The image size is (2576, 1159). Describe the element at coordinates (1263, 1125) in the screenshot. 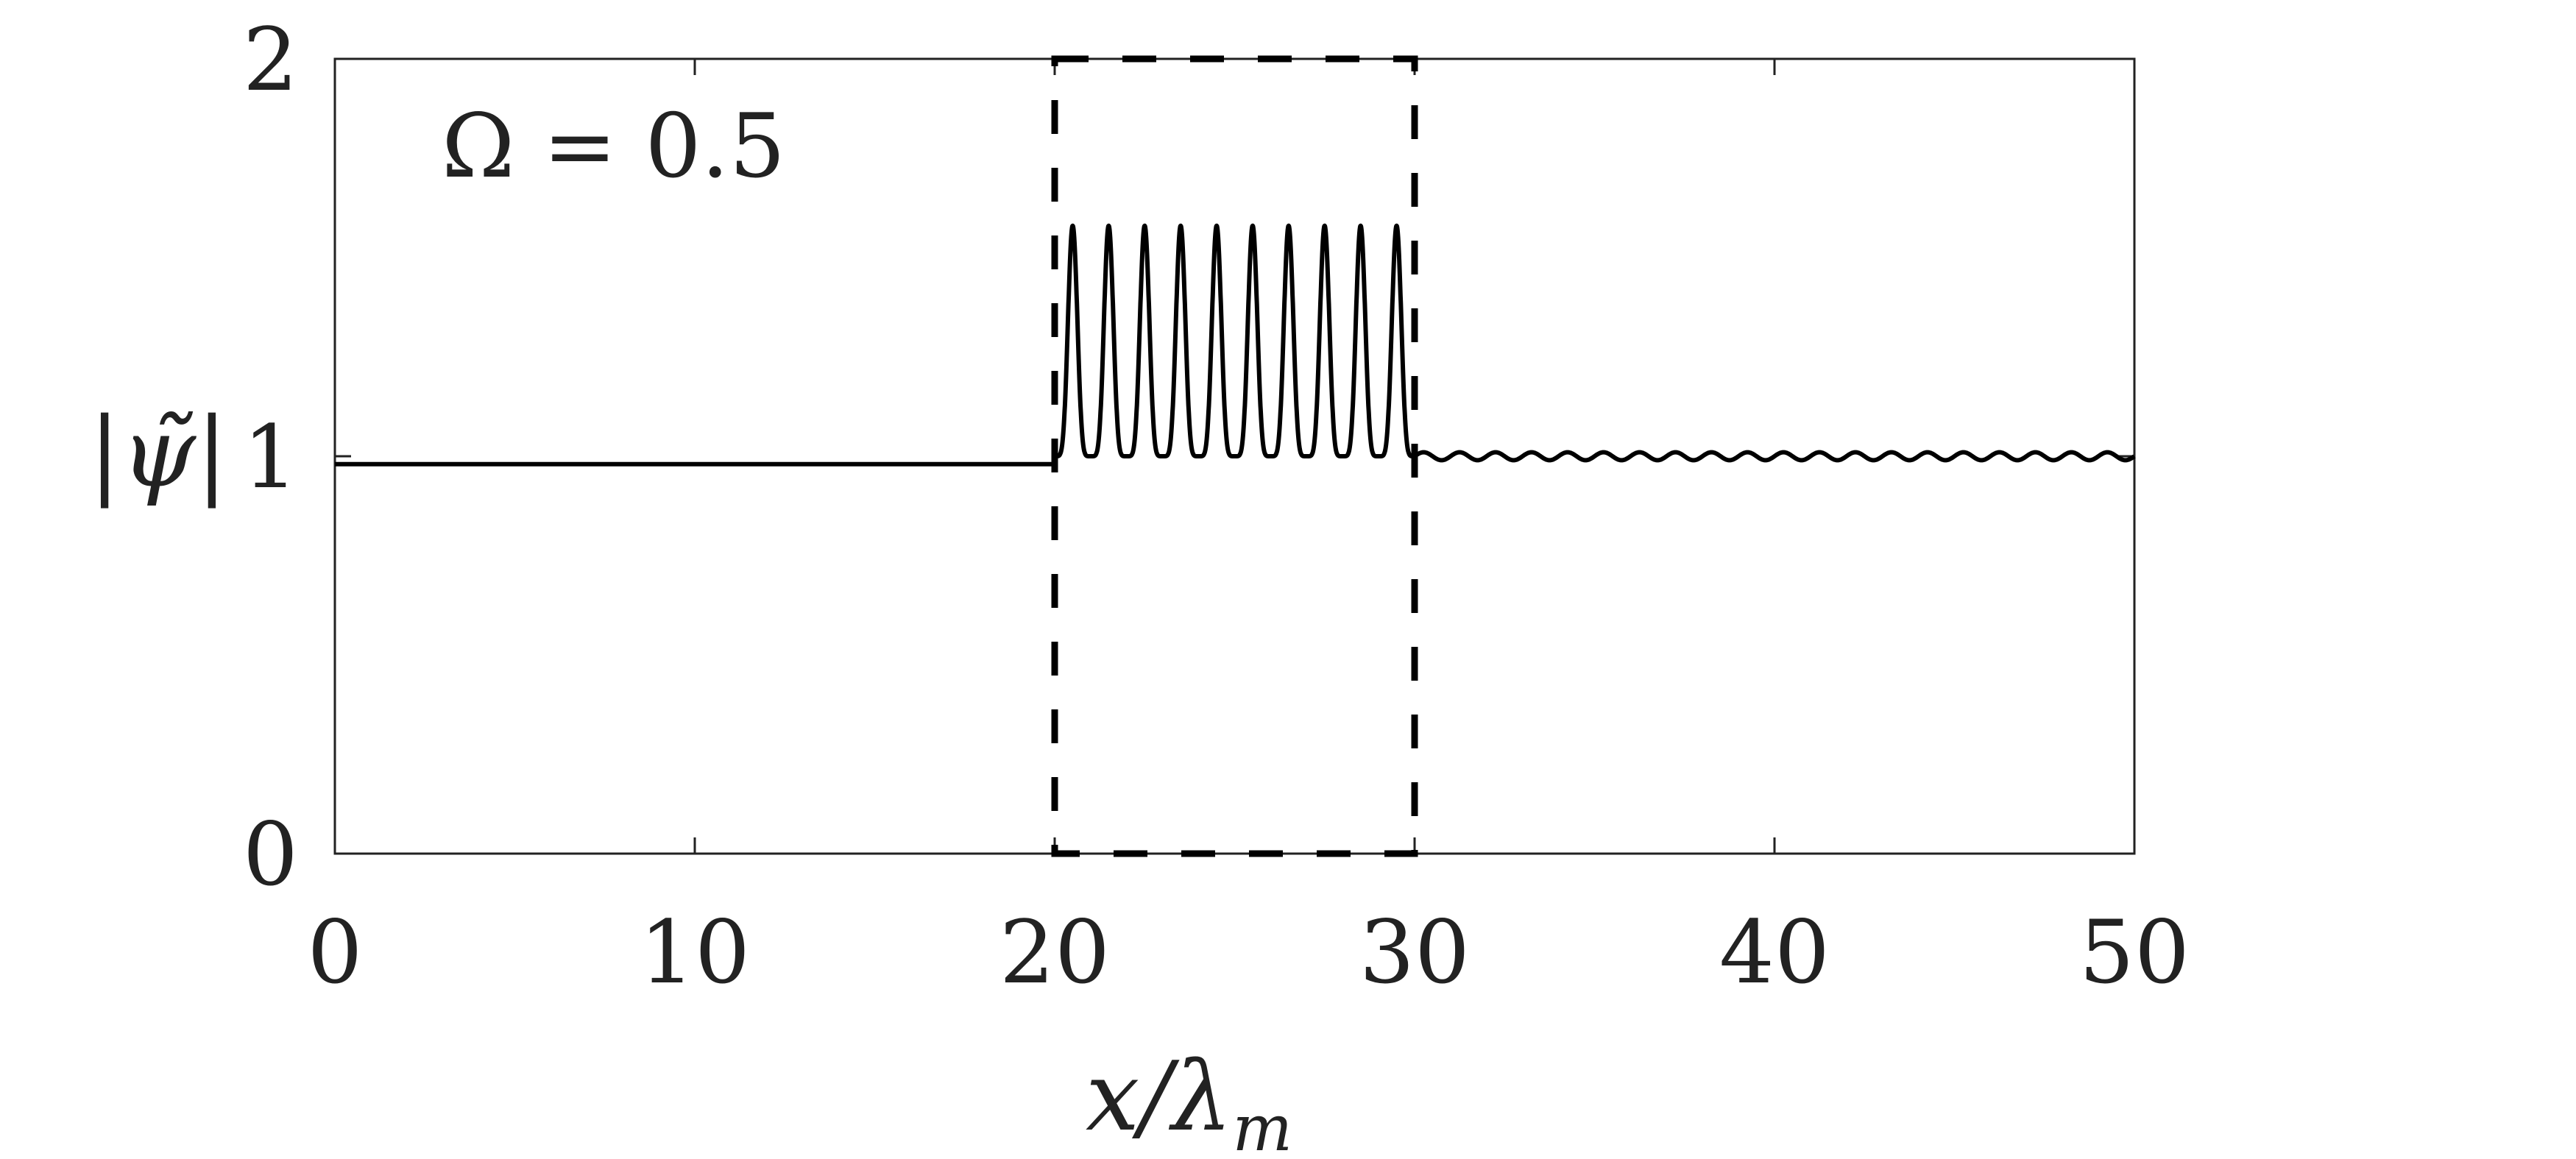

I see `x-axis-label-subscript: m` at that location.